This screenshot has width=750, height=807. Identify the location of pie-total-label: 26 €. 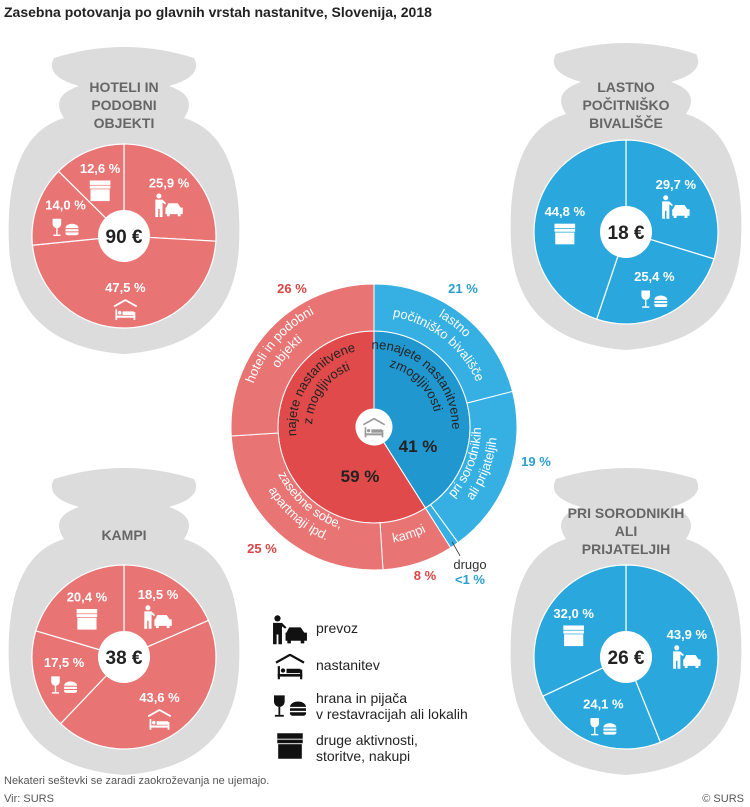
(626, 658).